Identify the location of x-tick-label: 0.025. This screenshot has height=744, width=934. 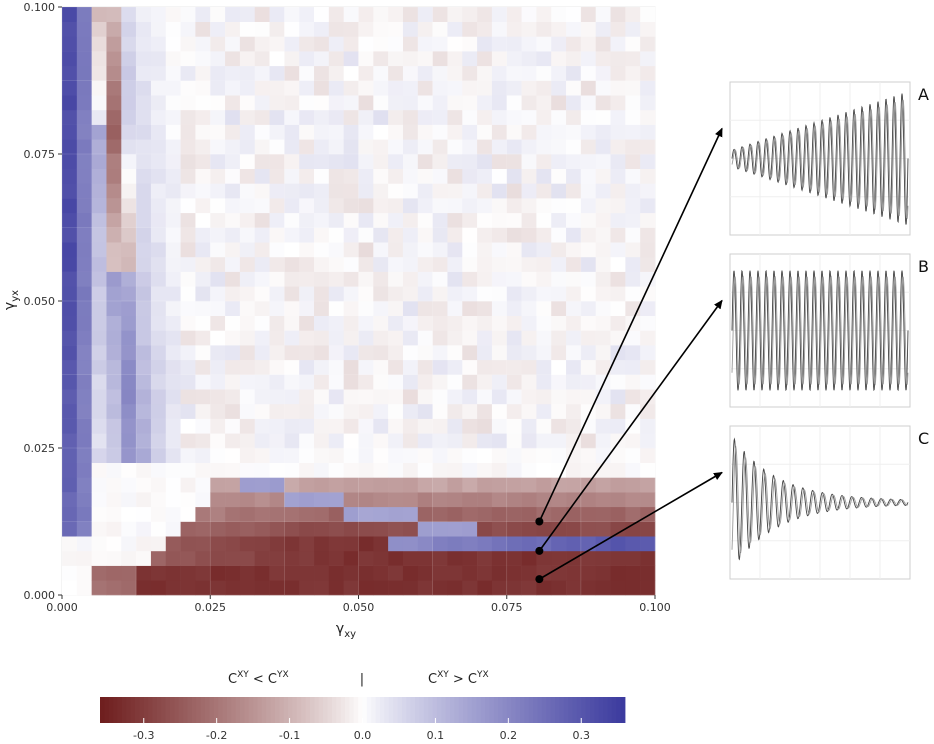
(211, 607).